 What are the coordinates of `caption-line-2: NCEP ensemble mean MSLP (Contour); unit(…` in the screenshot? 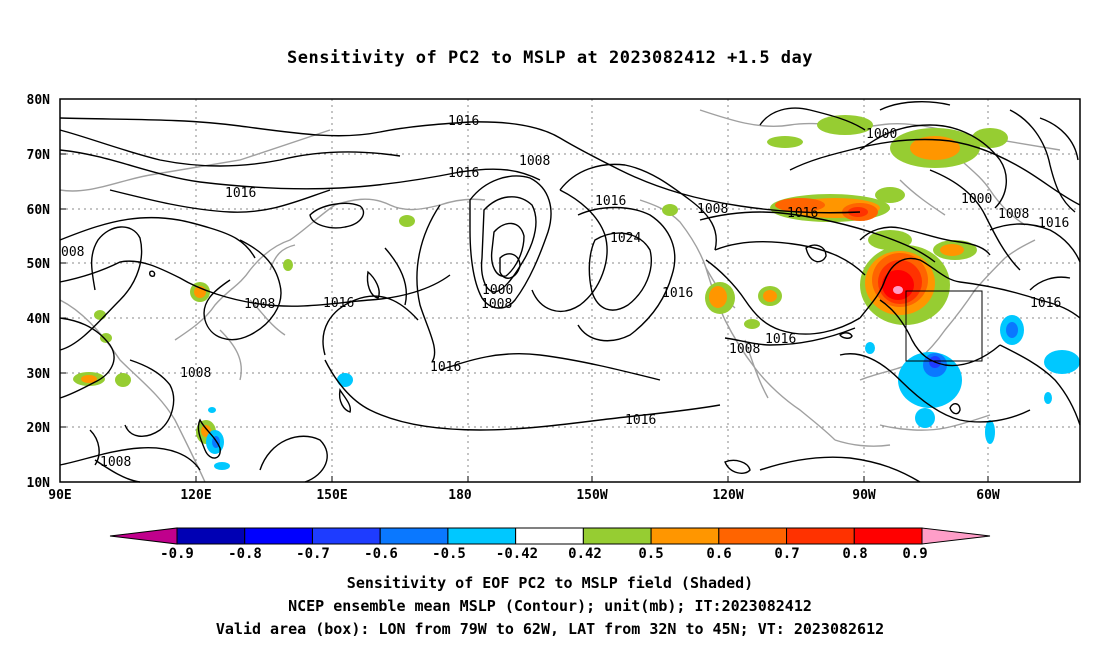 It's located at (550, 606).